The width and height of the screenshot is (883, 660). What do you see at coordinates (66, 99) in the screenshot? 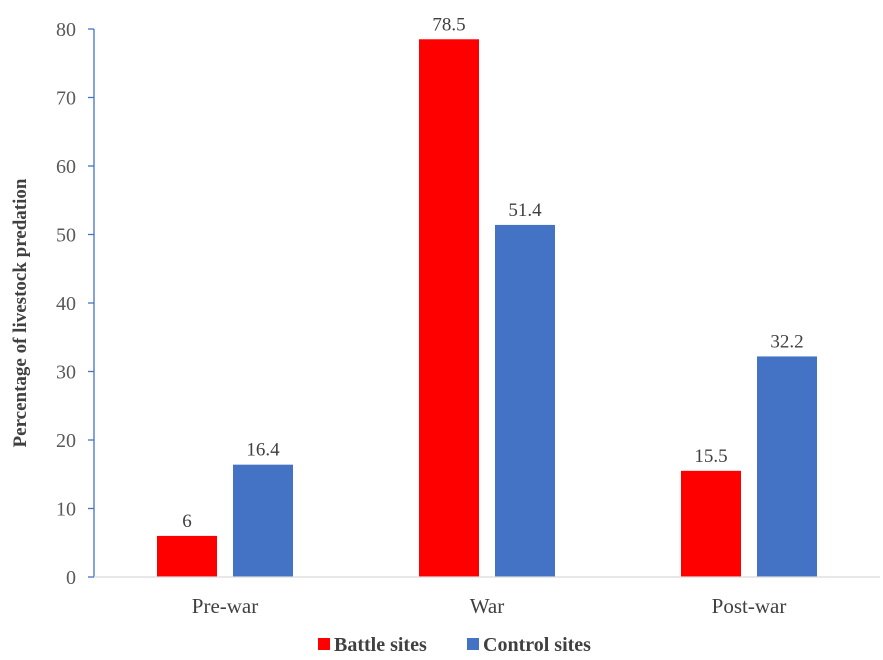
I see `y-tick-label: 70` at bounding box center [66, 99].